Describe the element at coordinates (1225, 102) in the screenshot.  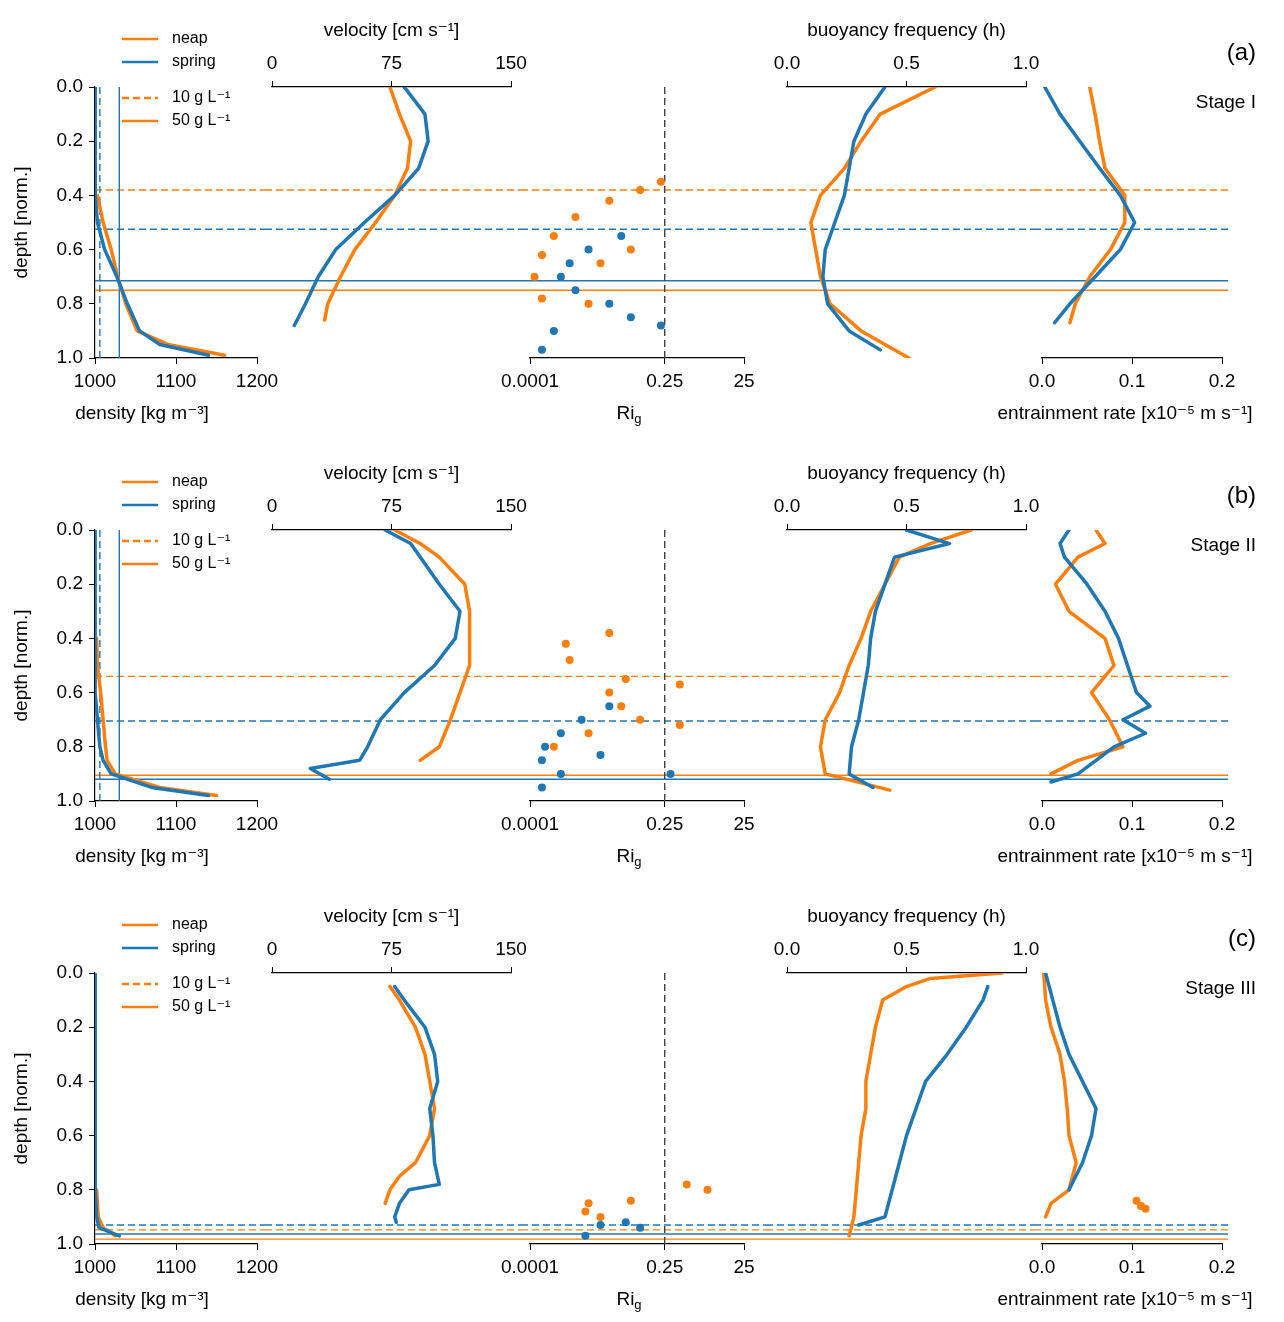
I see `annotation: Stage I` at that location.